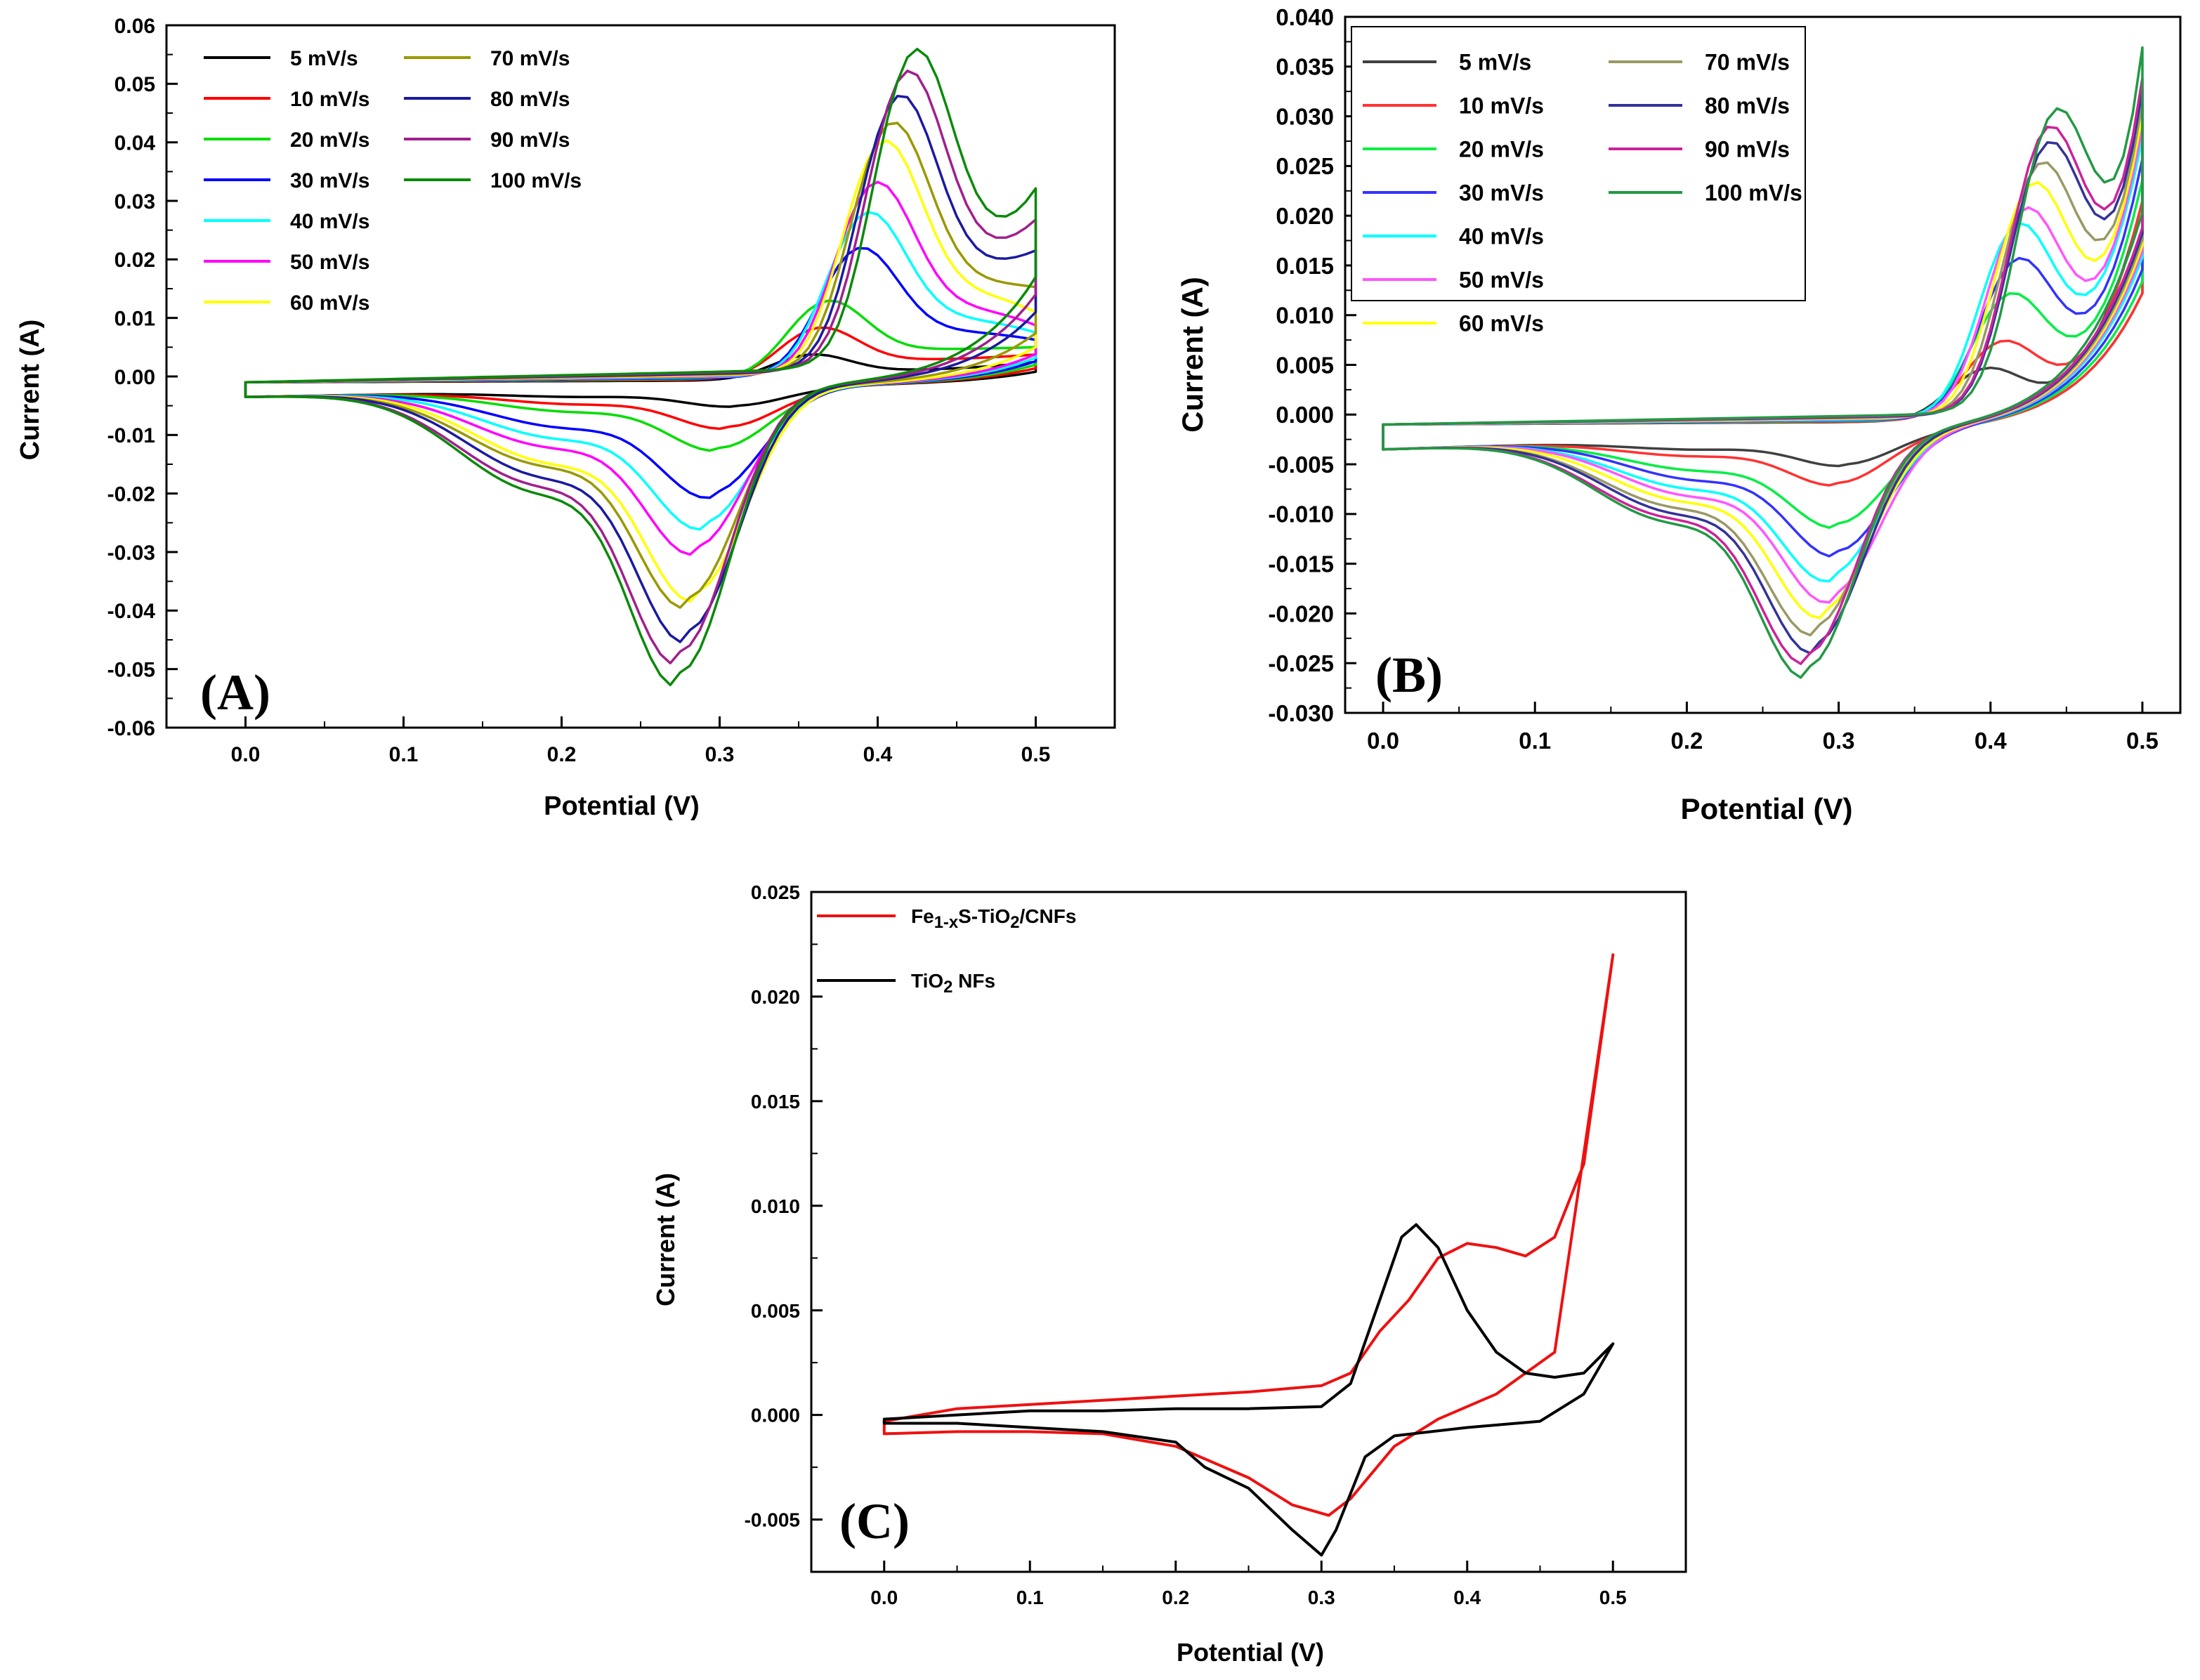 This screenshot has height=1680, width=2200. Describe the element at coordinates (1248, 1390) in the screenshot. I see `series-line-tio2-nfs` at that location.